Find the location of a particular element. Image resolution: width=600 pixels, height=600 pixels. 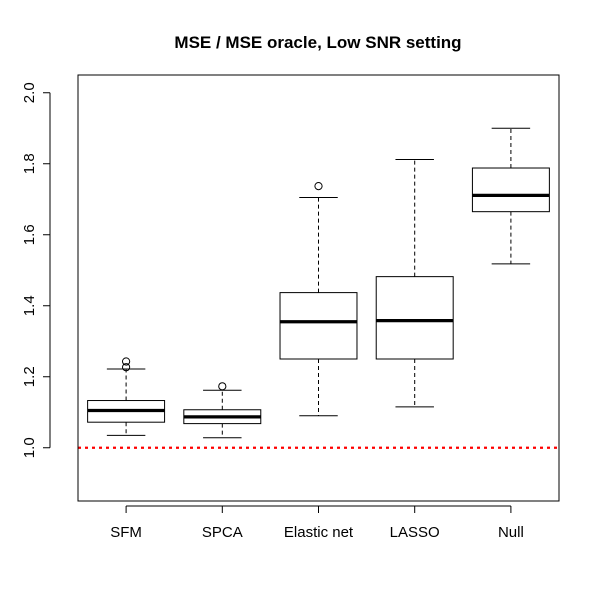

x-tick-label: SFM is located at coordinates (126, 532).